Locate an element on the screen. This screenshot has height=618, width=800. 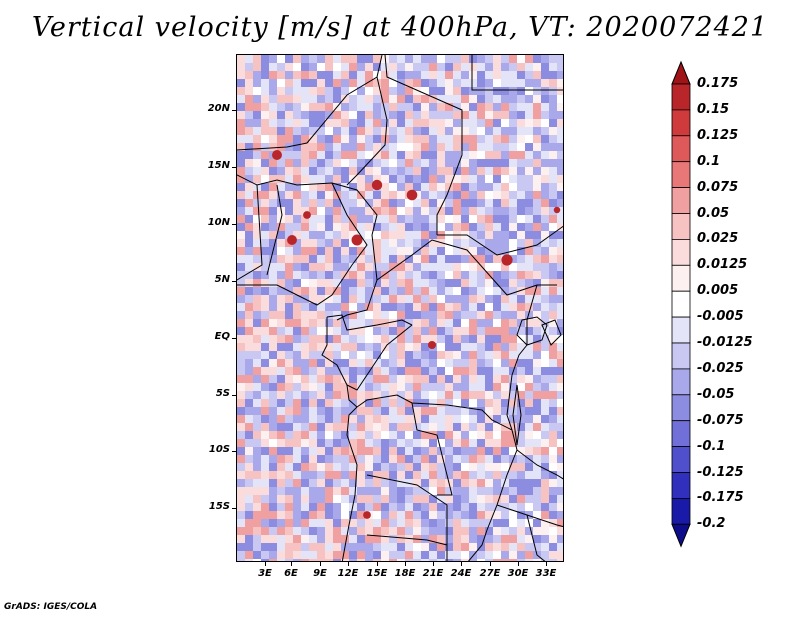
colorbar-level-label: -0.2 is located at coordinates (711, 524).